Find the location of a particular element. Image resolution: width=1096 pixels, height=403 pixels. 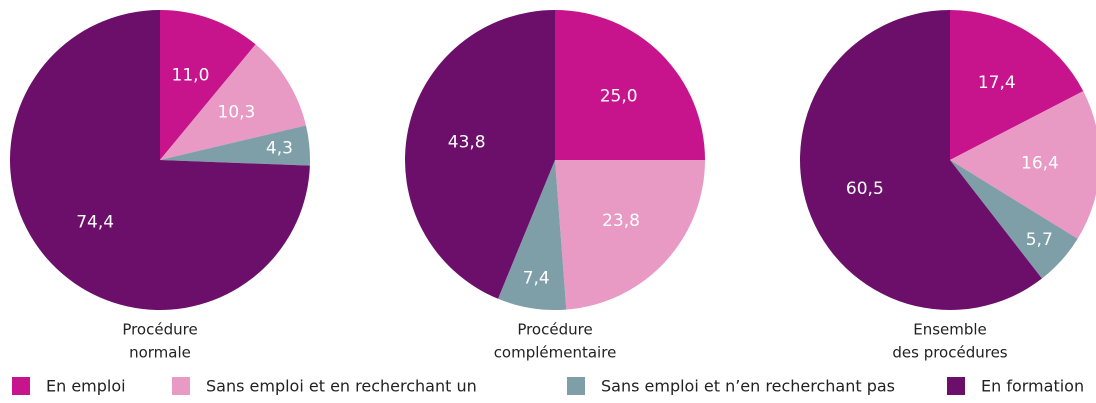

data-label: 4,3 is located at coordinates (279, 148).